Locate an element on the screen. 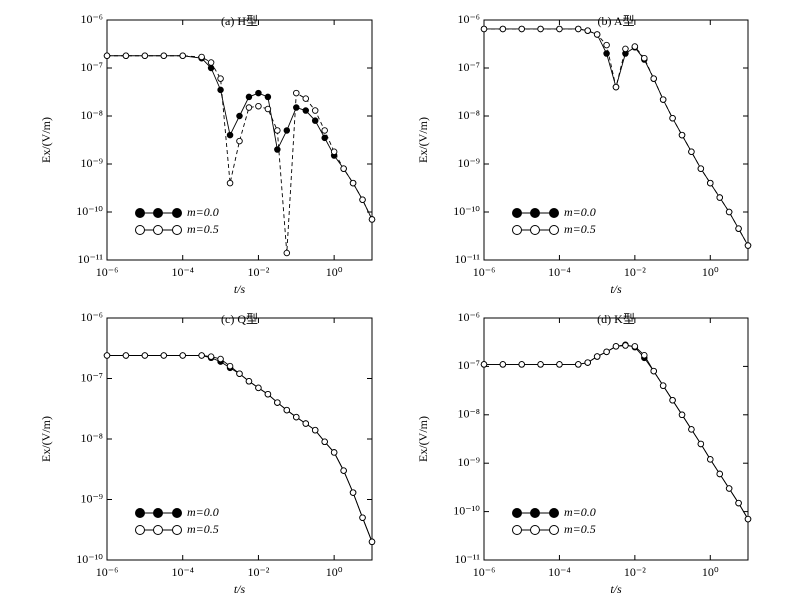 Image resolution: width=796 pixels, height=607 pixels. y-tick-label: 10⁻⁶ is located at coordinates (468, 317).